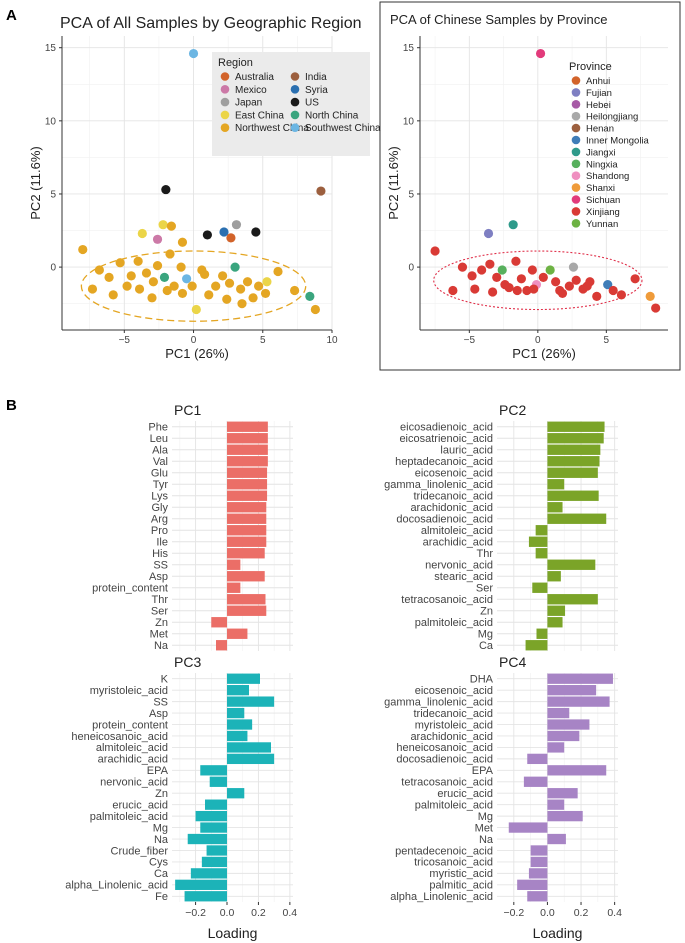  What do you see at coordinates (316, 90) in the screenshot?
I see `legend-label: Syria` at bounding box center [316, 90].